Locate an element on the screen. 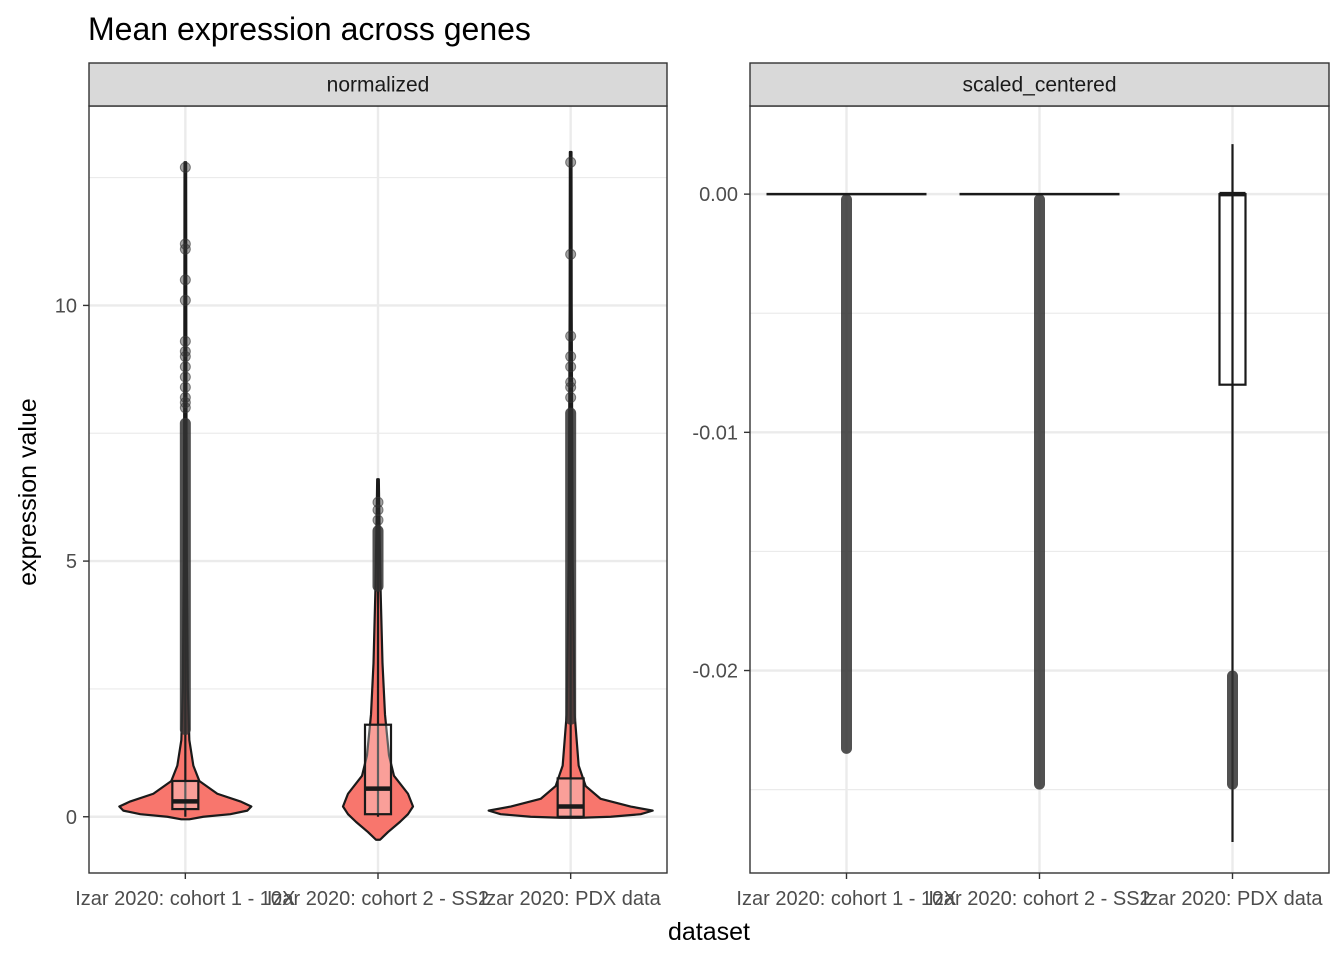  y-tick-label: 0.00 is located at coordinates (718, 195).